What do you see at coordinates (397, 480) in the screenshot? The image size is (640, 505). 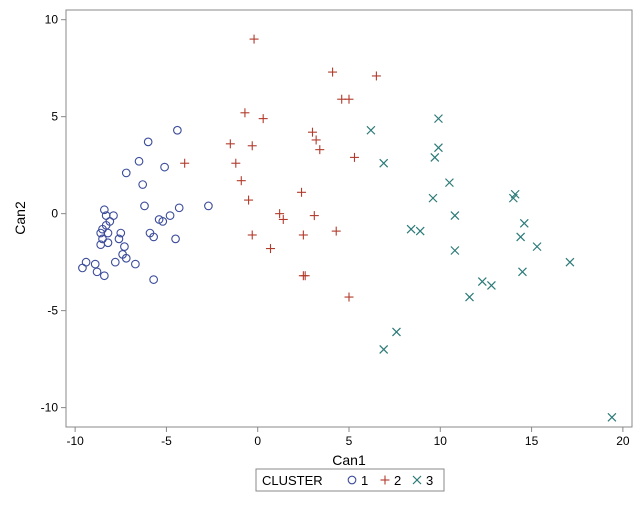 I see `legend-label-2: 2` at bounding box center [397, 480].